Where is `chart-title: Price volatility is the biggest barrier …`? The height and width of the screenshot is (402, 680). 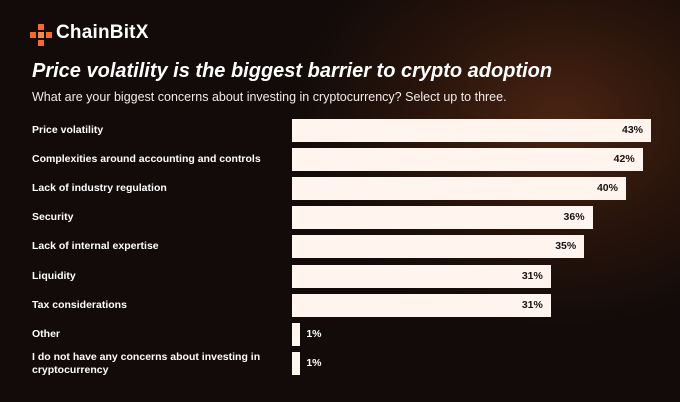
chart-title: Price volatility is the biggest barrier … is located at coordinates (292, 71).